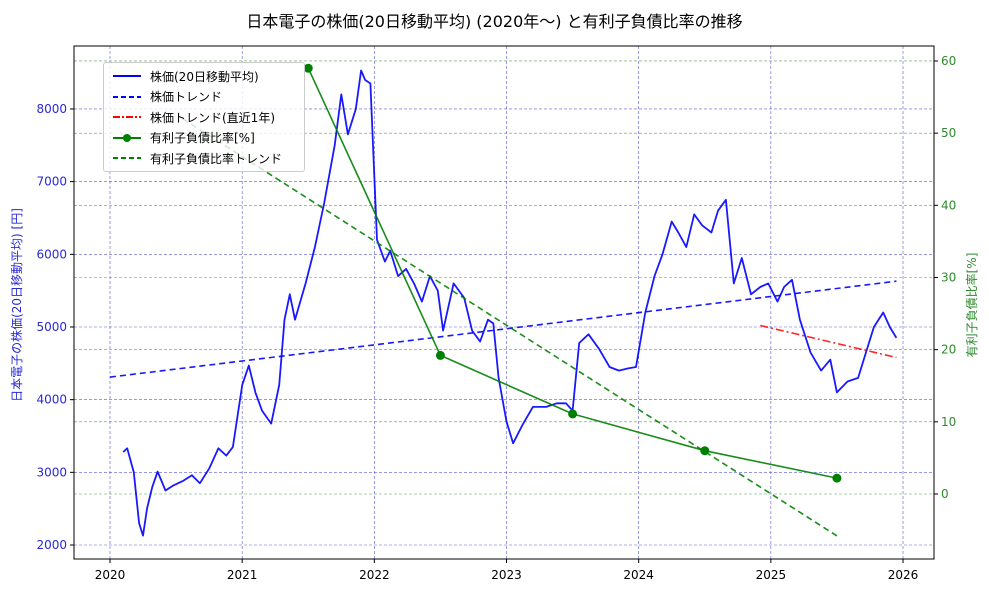 The image size is (989, 593). I want to click on legend-label: 有利子負債比率[%], so click(202, 138).